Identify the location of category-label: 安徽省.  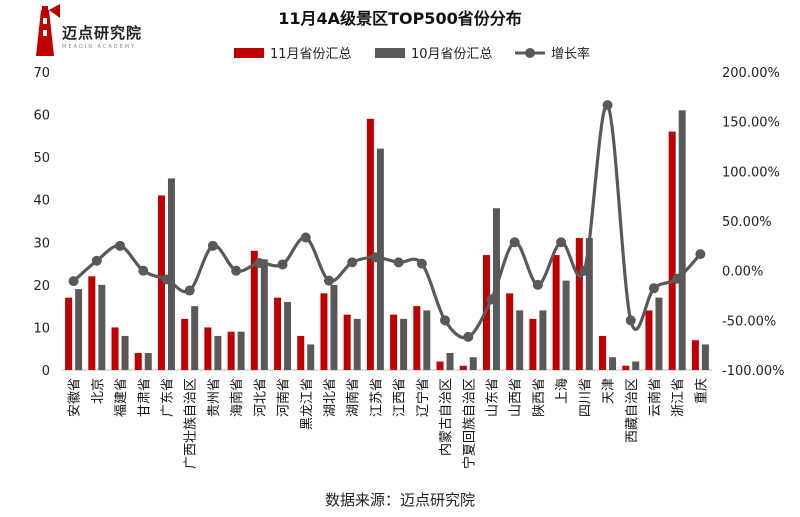
(75, 397).